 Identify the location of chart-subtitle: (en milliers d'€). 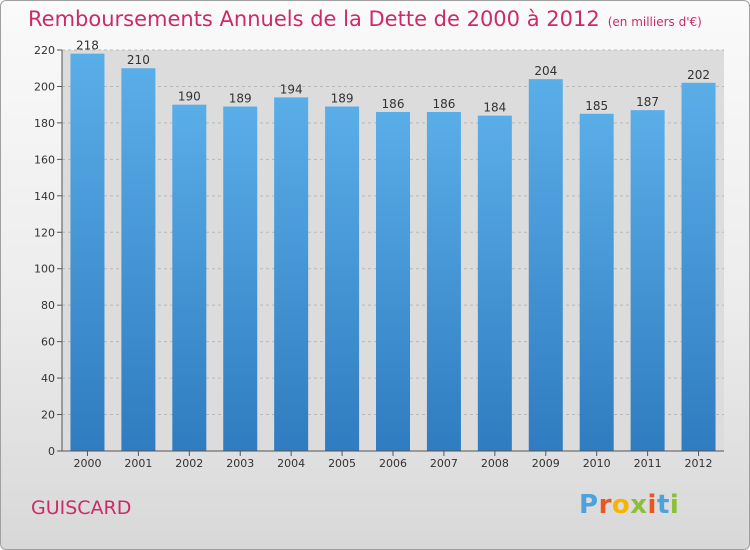
(654, 22).